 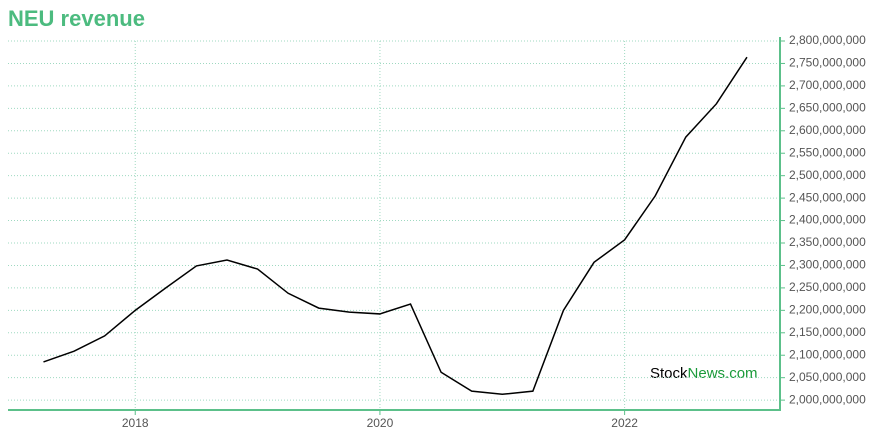 What do you see at coordinates (669, 373) in the screenshot?
I see `watermark-part: Stock` at bounding box center [669, 373].